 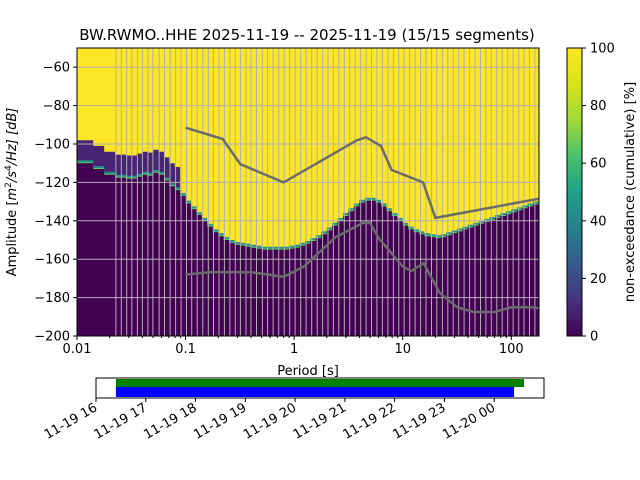 What do you see at coordinates (315, 392) in the screenshot?
I see `timeline-psd-bar` at bounding box center [315, 392].